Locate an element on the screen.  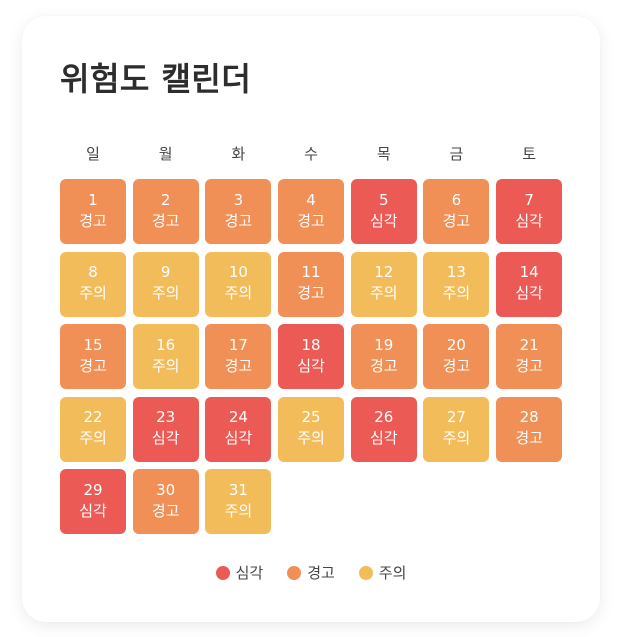
day-number: 13 is located at coordinates (456, 272).